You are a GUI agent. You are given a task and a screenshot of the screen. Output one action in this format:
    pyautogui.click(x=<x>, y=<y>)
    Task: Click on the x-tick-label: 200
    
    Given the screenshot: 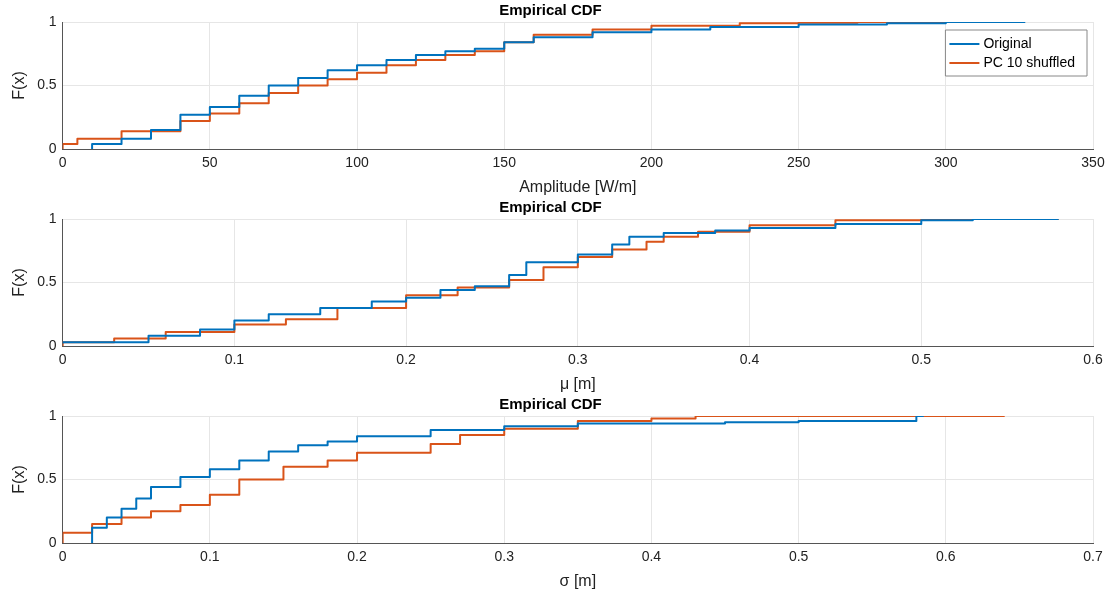 What is the action you would take?
    pyautogui.click(x=651, y=162)
    